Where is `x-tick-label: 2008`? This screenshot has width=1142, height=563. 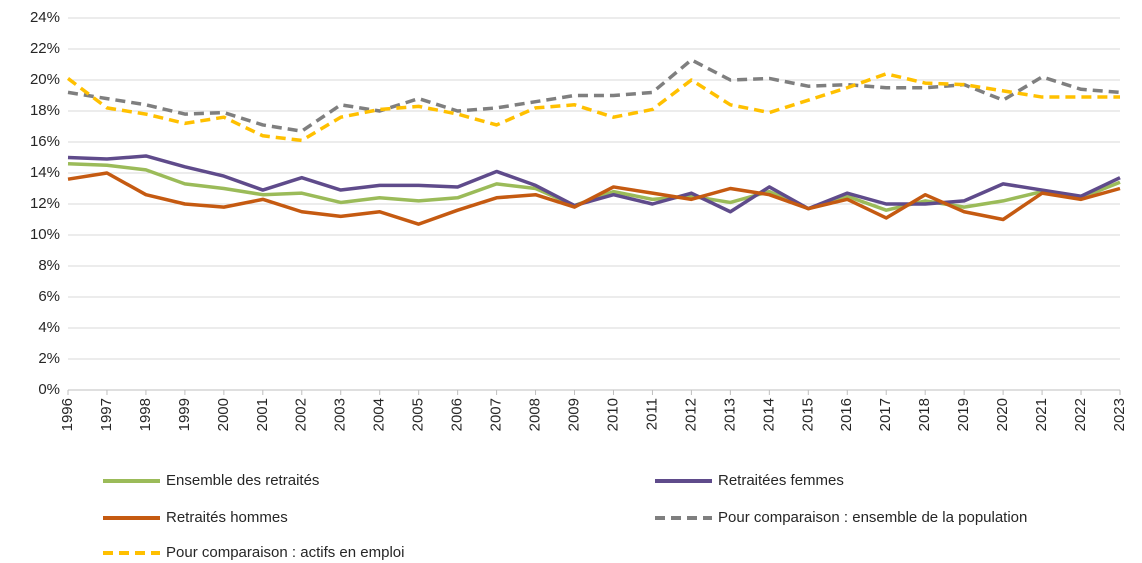 x-tick-label: 2008 is located at coordinates (535, 414).